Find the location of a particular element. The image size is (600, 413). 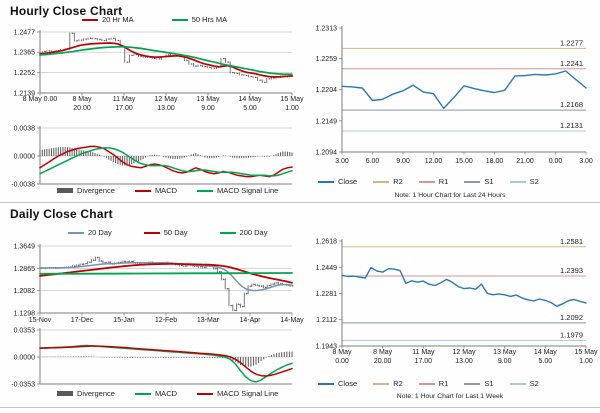

legend-item-20day: 20 Day is located at coordinates (90, 232).